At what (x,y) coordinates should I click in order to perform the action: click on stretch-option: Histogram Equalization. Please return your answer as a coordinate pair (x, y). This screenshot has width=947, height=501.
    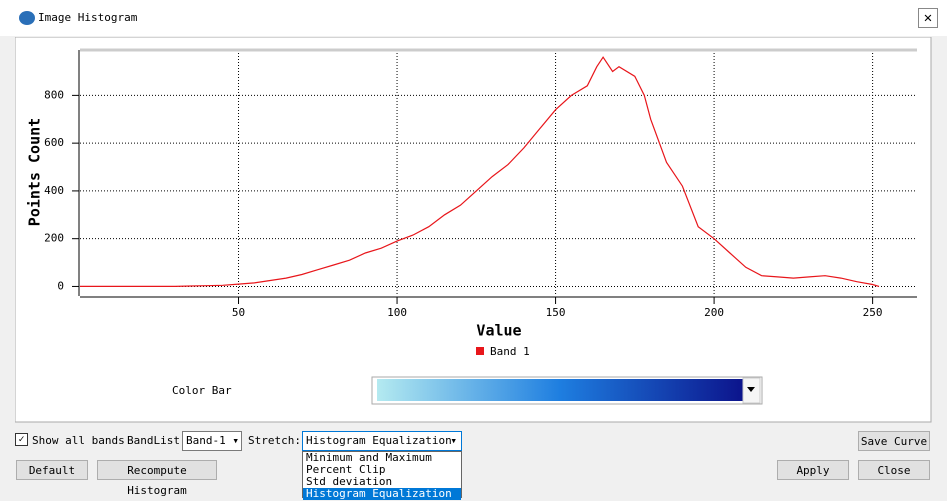
    Looking at the image, I should click on (382, 494).